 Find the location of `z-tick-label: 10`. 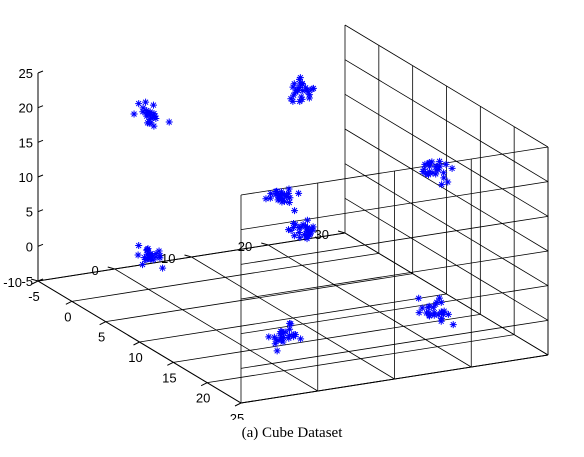

z-tick-label: 10 is located at coordinates (26, 177).